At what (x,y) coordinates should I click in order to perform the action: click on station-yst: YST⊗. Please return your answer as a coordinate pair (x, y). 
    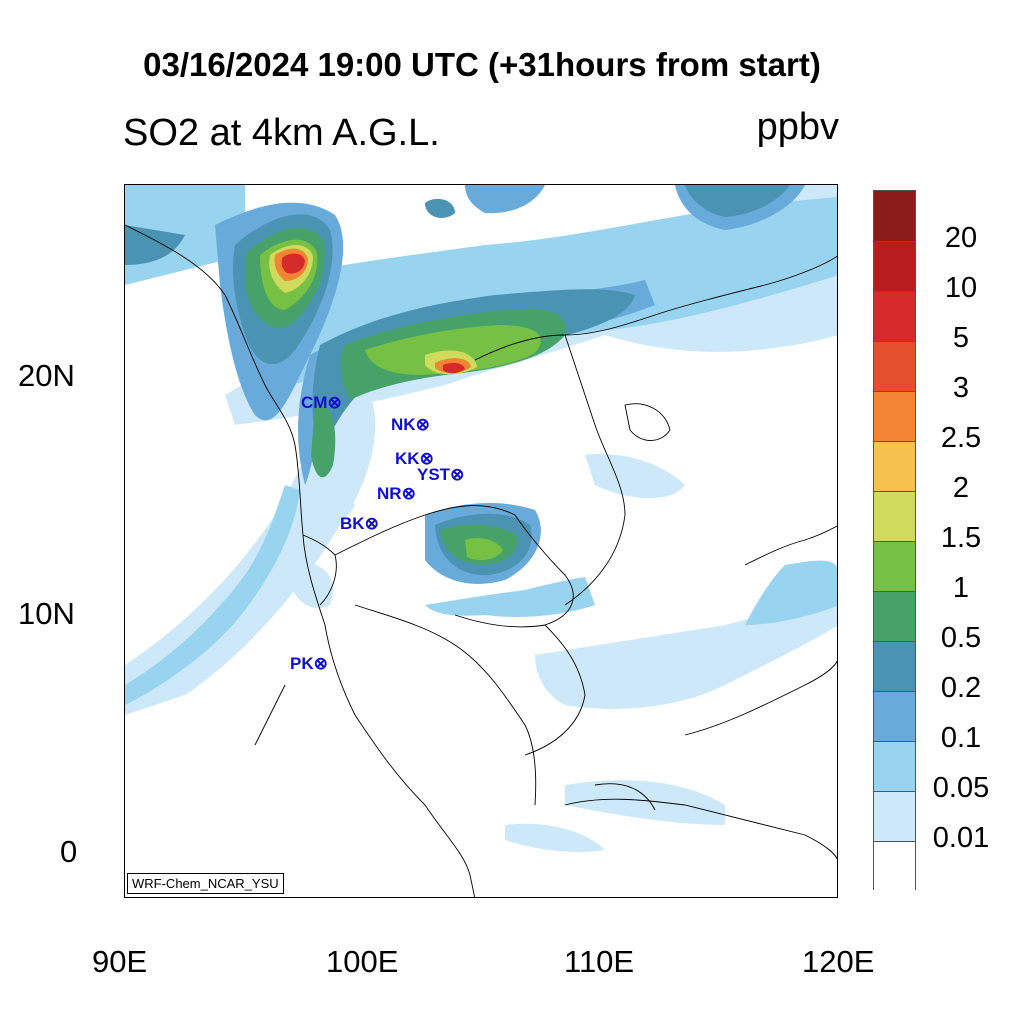
    Looking at the image, I should click on (440, 475).